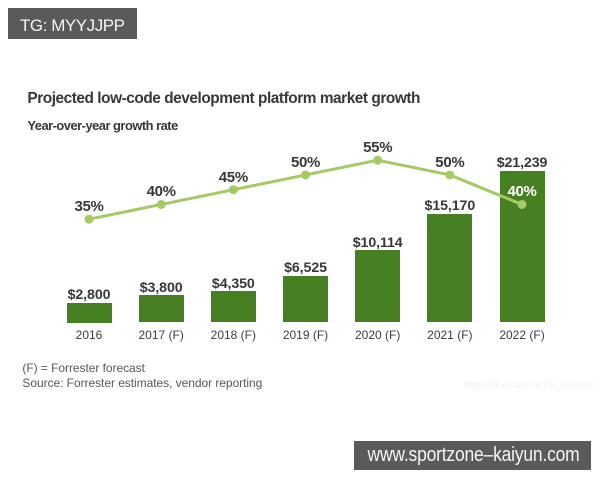  What do you see at coordinates (161, 309) in the screenshot?
I see `bar-2017` at bounding box center [161, 309].